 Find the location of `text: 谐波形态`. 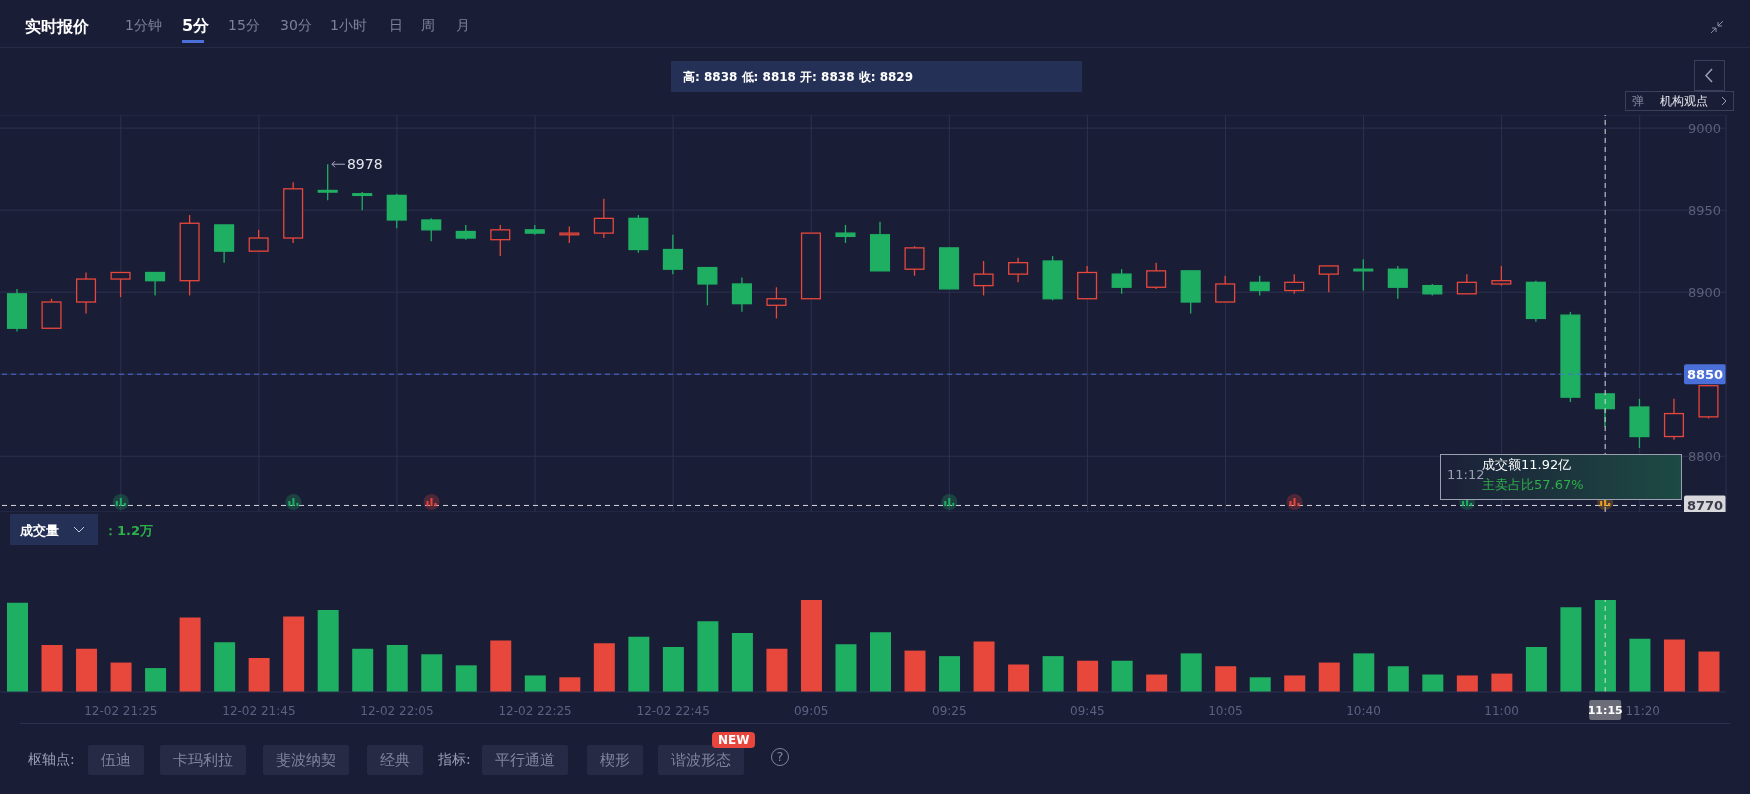

text: 谐波形态 is located at coordinates (701, 760).